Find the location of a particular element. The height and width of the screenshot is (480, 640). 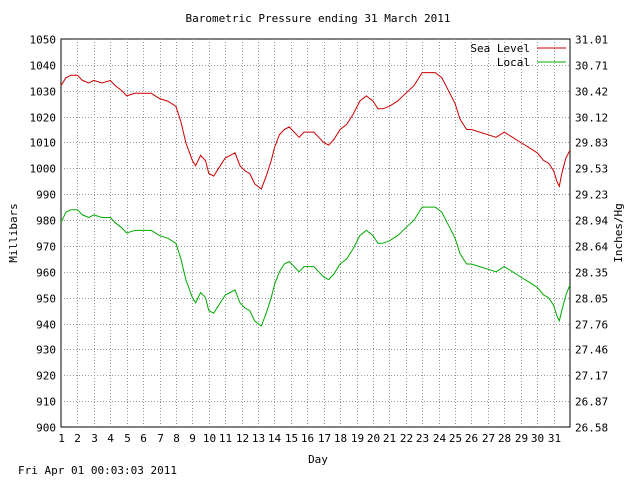

y-tick-label-right: 28.05 is located at coordinates (591, 299).